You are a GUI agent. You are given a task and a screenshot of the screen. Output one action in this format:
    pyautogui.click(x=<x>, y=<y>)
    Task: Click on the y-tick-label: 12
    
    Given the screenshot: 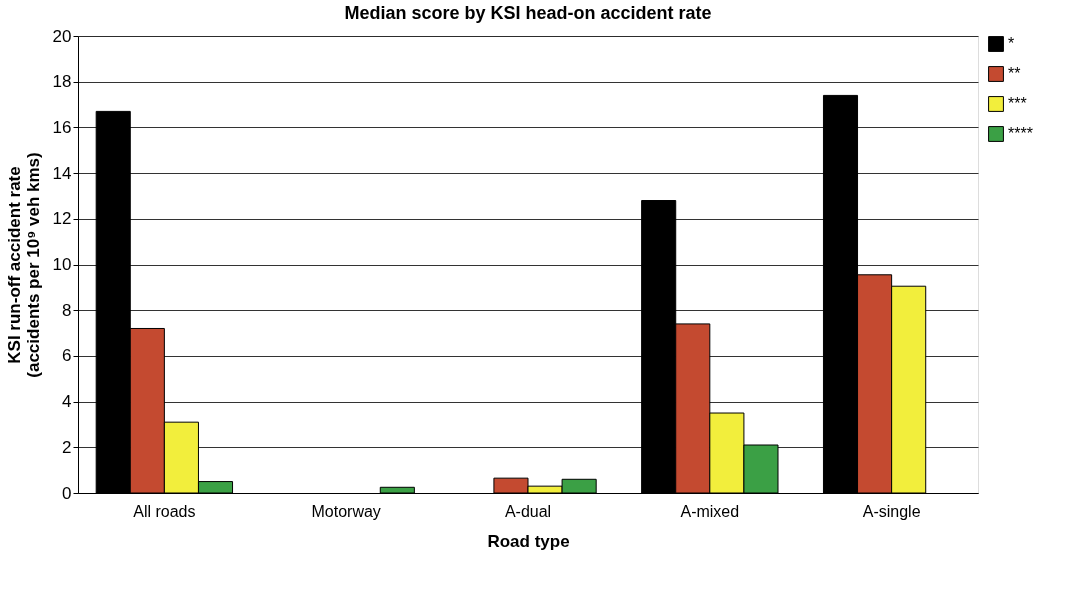 What is the action you would take?
    pyautogui.click(x=62, y=219)
    